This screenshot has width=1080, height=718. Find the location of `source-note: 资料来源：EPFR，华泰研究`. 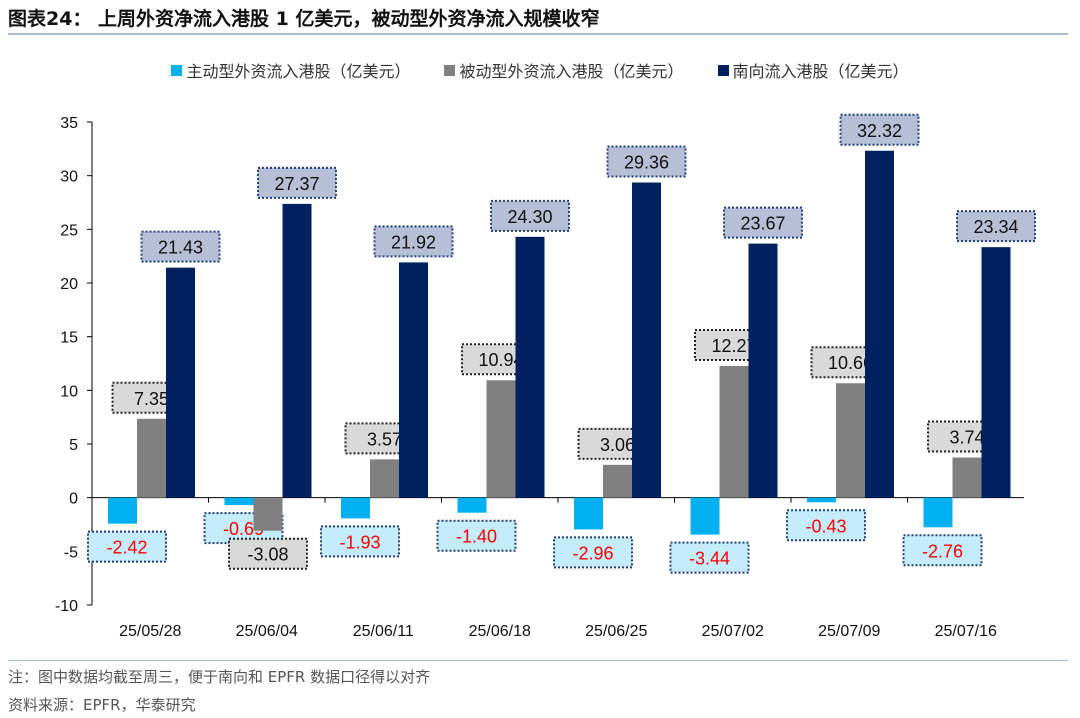

source-note: 资料来源：EPFR，华泰研究 is located at coordinates (102, 705).